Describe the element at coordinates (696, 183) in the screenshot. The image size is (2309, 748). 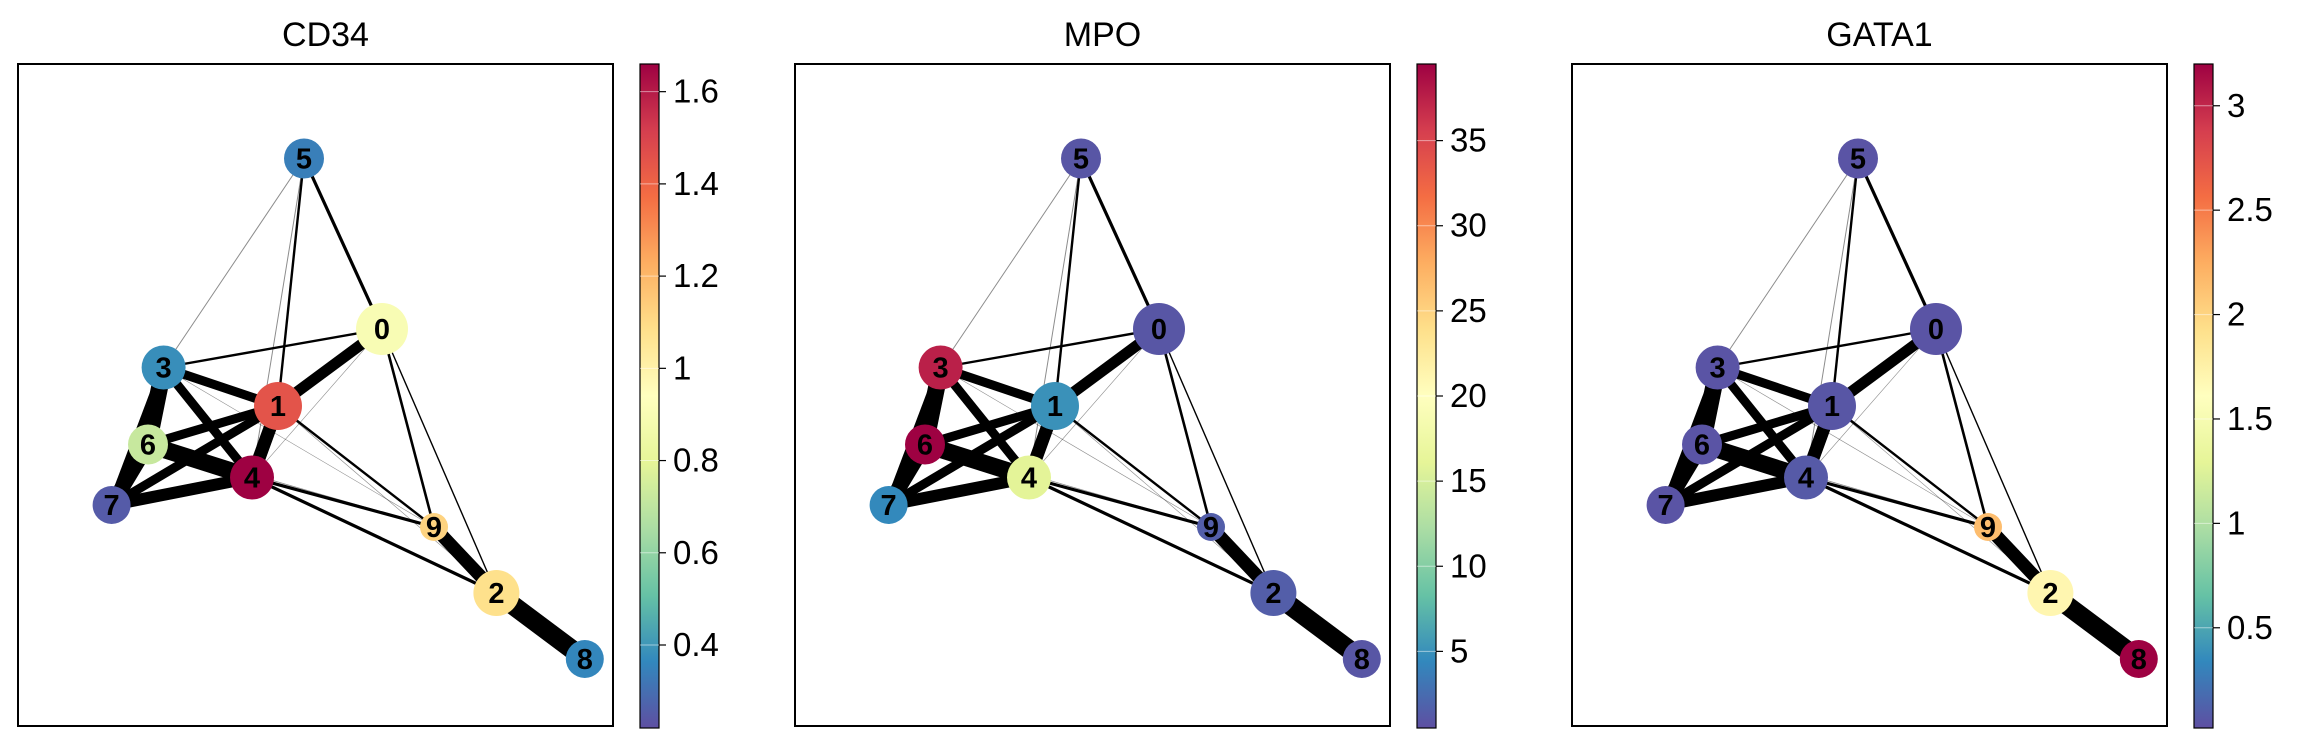
I see `colorbar-tick-label: 1.4` at that location.